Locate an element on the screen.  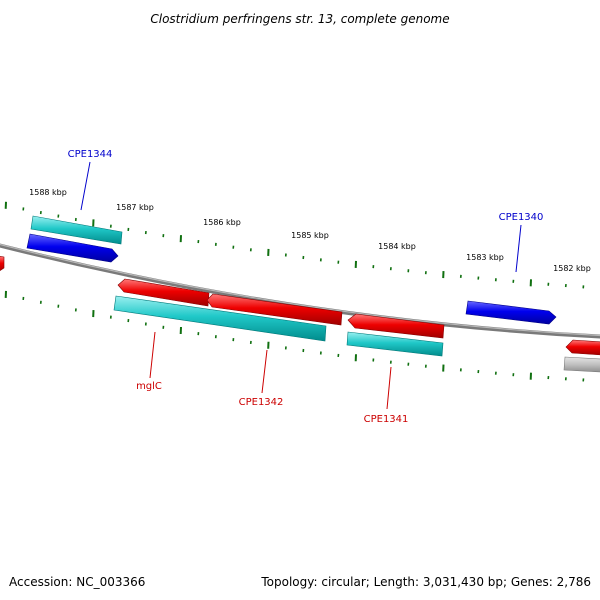
ruler-label: 1587 kbp is located at coordinates (135, 207).